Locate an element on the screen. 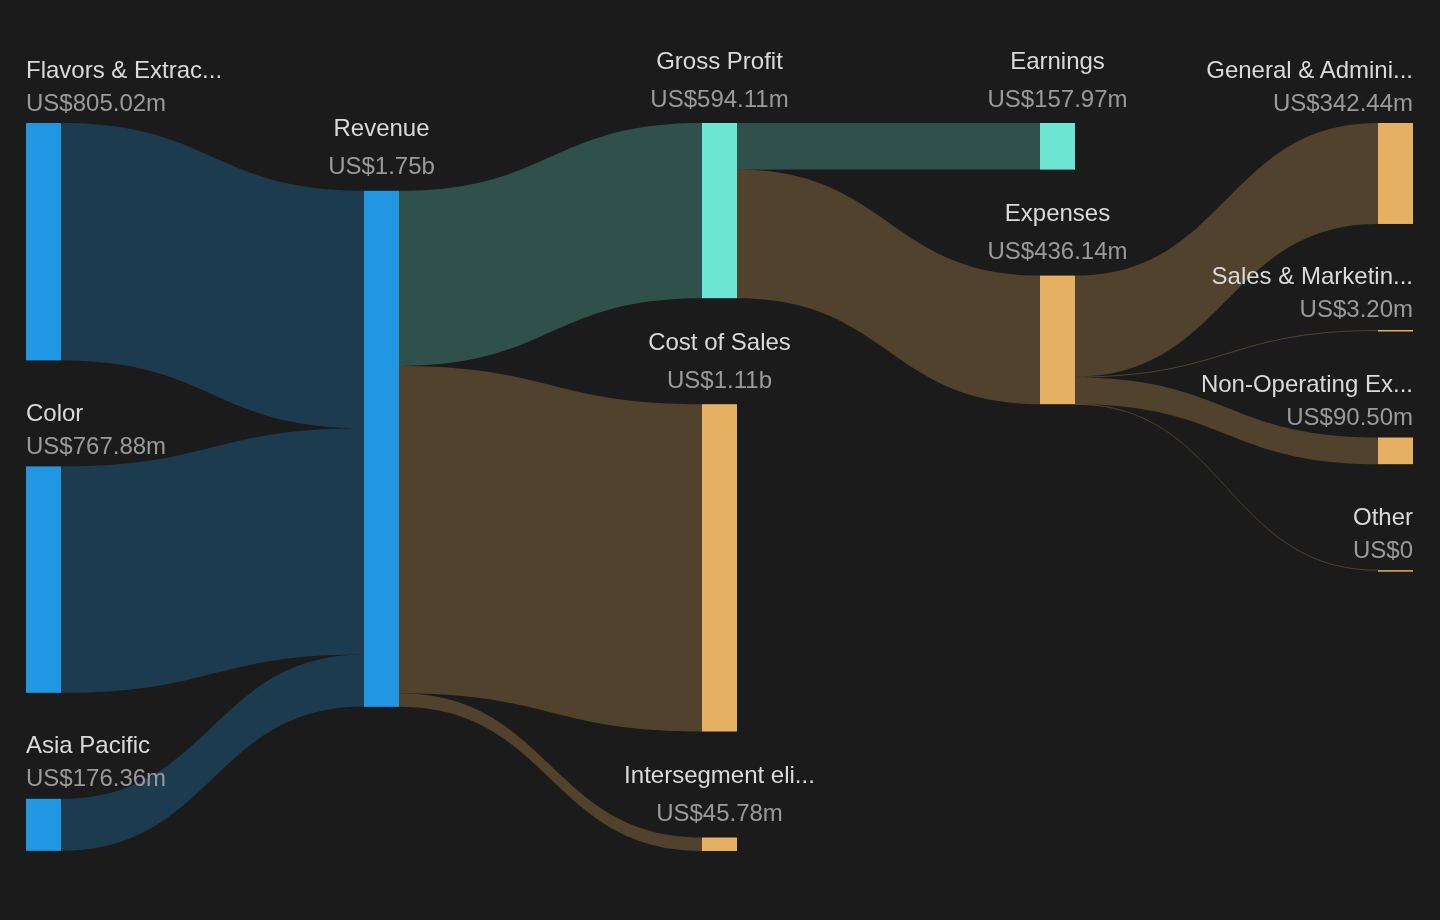 Image resolution: width=1440 pixels, height=920 pixels. data-label: US$1.75b is located at coordinates (381, 166).